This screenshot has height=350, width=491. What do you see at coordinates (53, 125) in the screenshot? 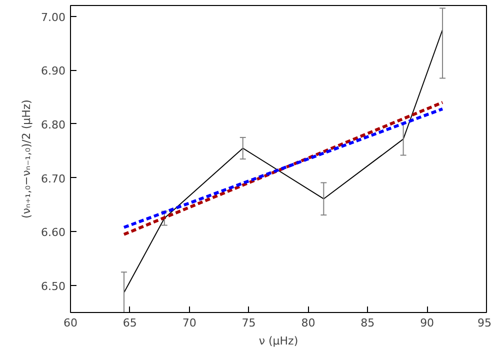
I see `y-tick-label: 6.80` at bounding box center [53, 125].